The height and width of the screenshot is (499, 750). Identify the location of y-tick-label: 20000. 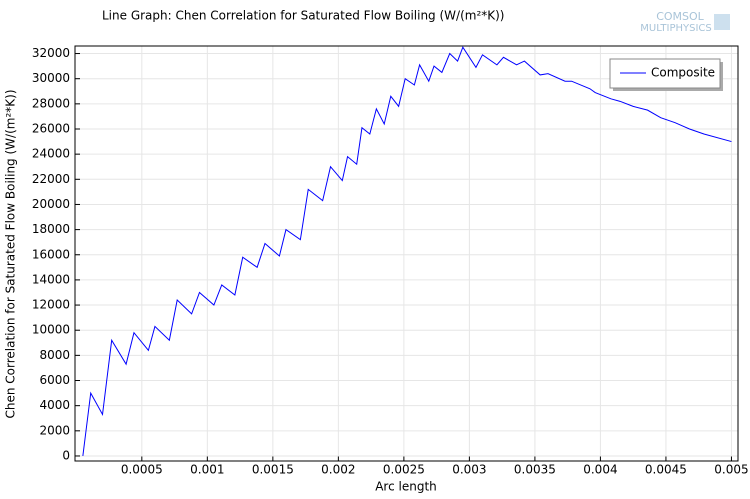
(51, 204).